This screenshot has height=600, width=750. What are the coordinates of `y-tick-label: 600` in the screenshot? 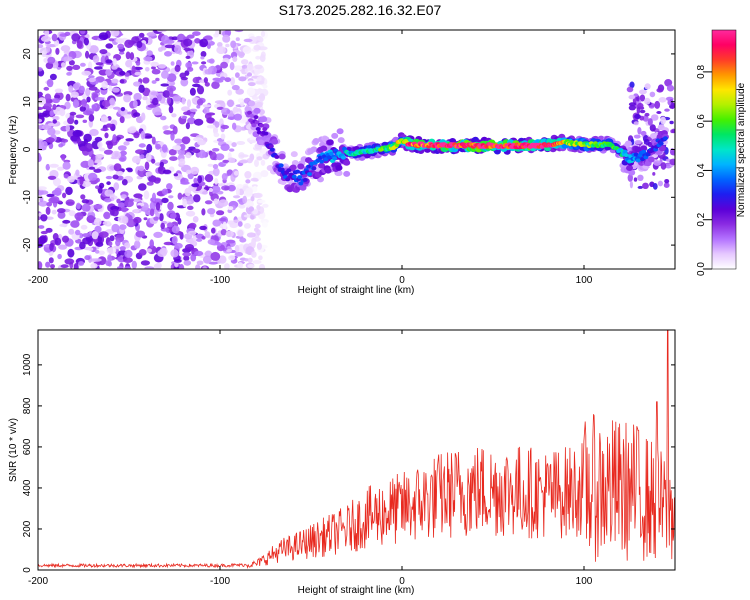 It's located at (27, 446).